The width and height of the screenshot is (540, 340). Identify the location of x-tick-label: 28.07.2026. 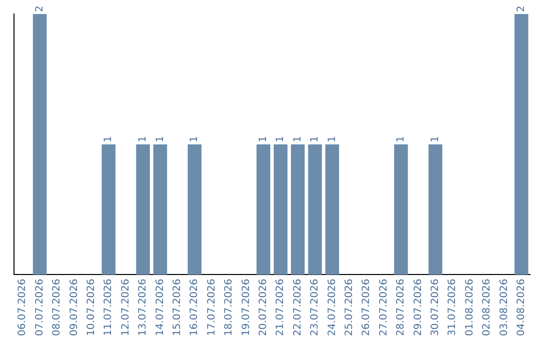
(401, 307).